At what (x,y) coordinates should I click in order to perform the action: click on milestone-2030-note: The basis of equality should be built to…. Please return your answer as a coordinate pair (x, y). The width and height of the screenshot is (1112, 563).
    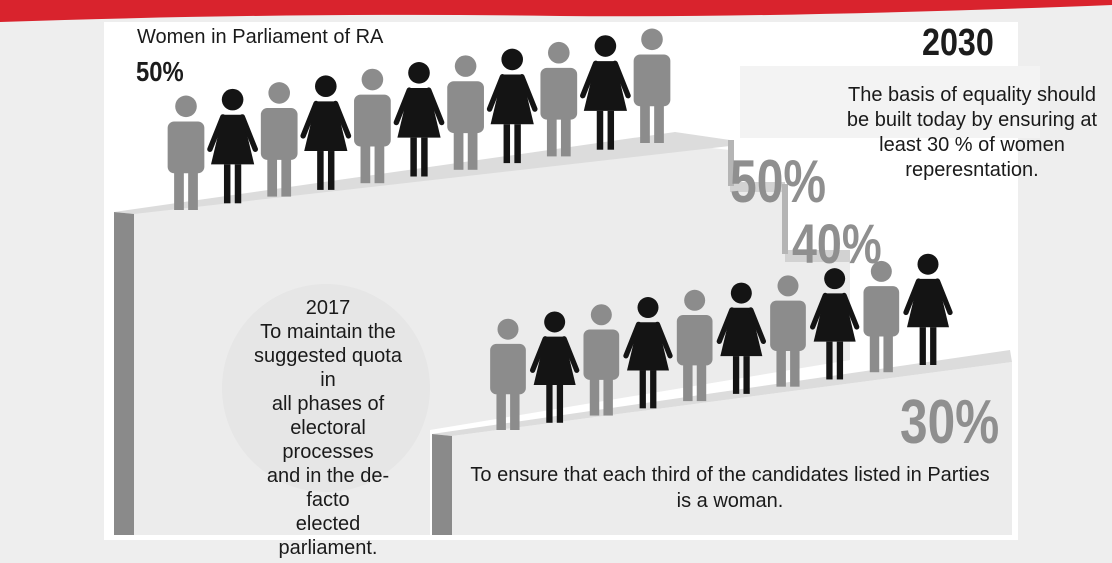
    Looking at the image, I should click on (972, 132).